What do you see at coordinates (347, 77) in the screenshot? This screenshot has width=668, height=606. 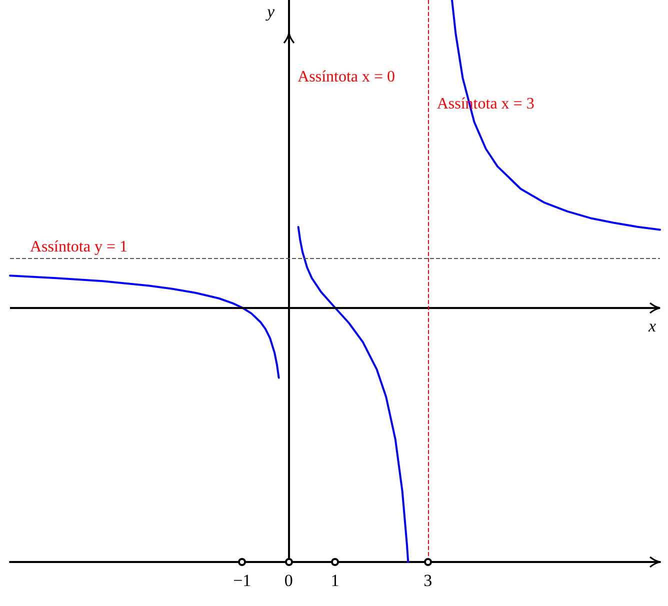 I see `ref-line-label: Assíntota x = 0` at bounding box center [347, 77].